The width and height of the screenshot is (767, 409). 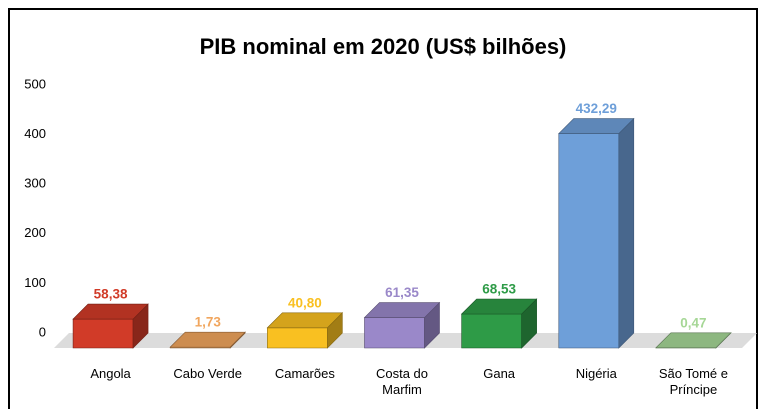 I want to click on x-tick-label: Nigéria, so click(x=596, y=373).